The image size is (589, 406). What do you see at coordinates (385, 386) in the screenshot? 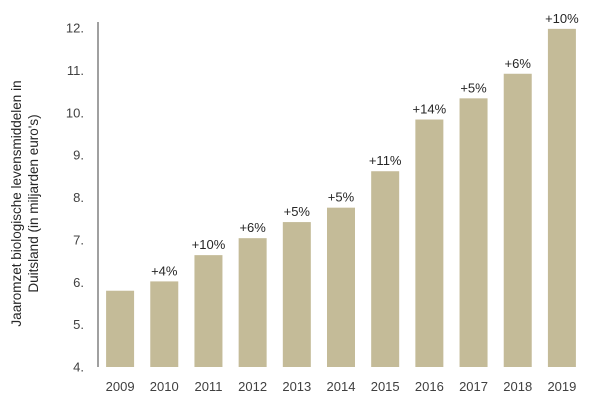
I see `x-tick-label-2015: 2015` at bounding box center [385, 386].